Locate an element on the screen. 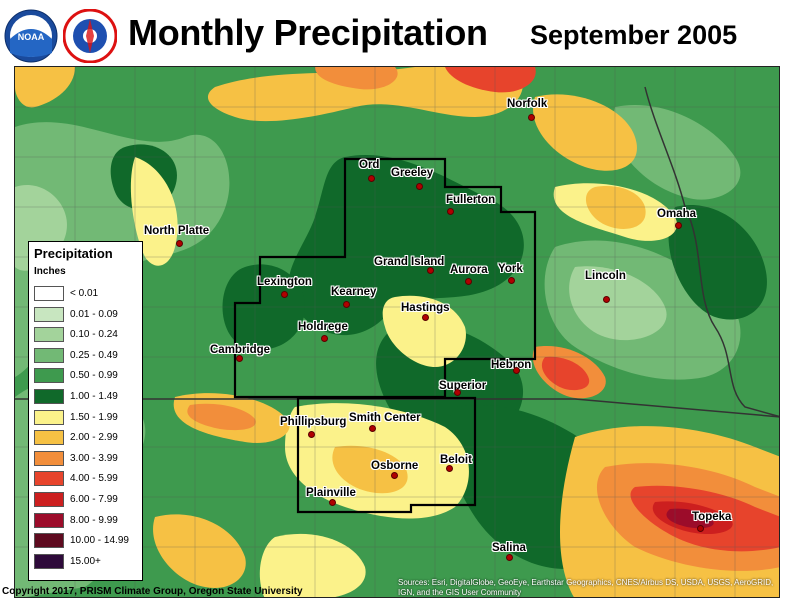  legend-item: 0.50 - 0.99 is located at coordinates (88, 376).